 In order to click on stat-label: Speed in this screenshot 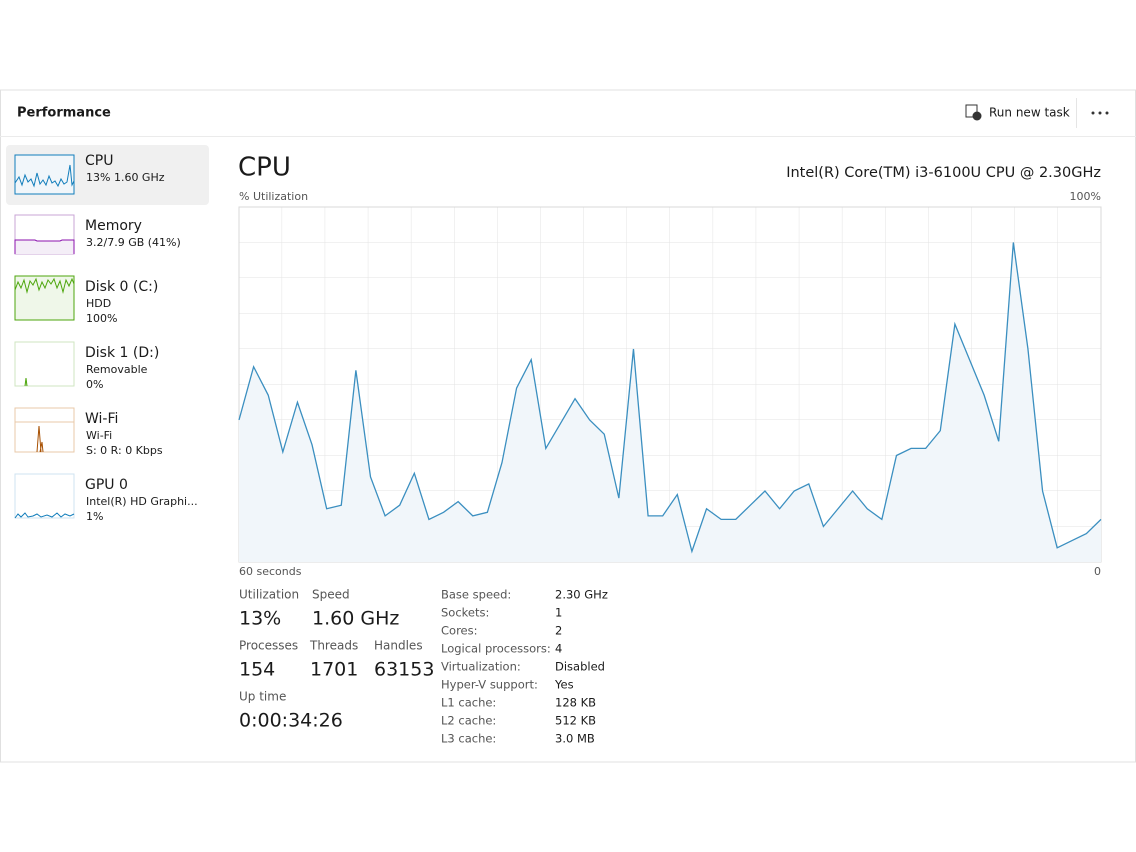, I will do `click(331, 595)`.